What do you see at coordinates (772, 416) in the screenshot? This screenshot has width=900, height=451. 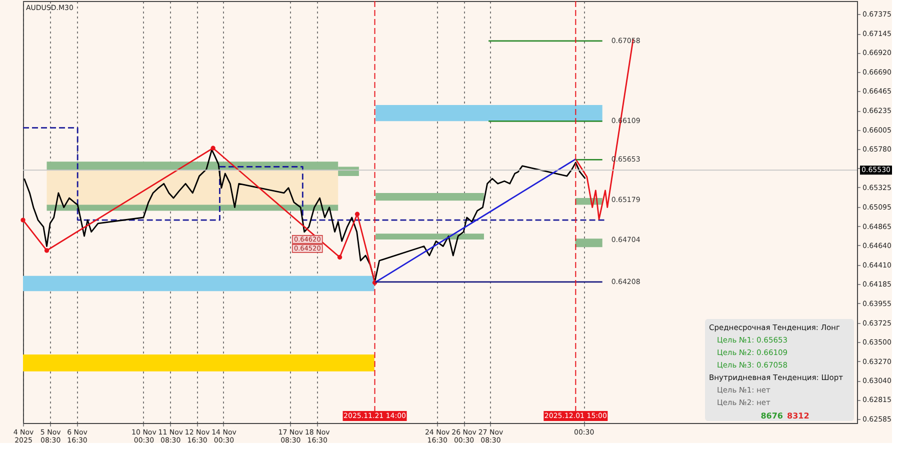 I see `annotation: 8676` at bounding box center [772, 416].